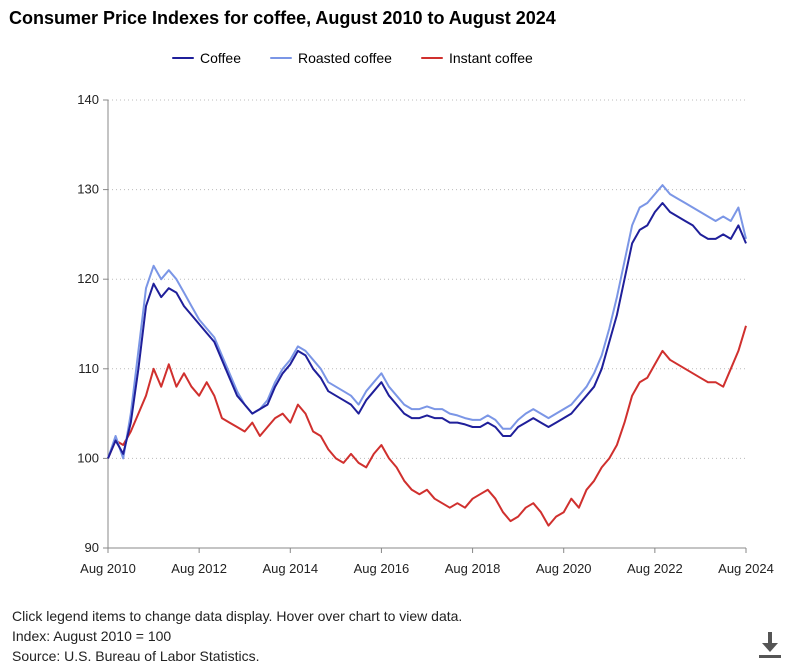 The height and width of the screenshot is (667, 800). Describe the element at coordinates (108, 568) in the screenshot. I see `x-tick-label: Aug 2010` at that location.